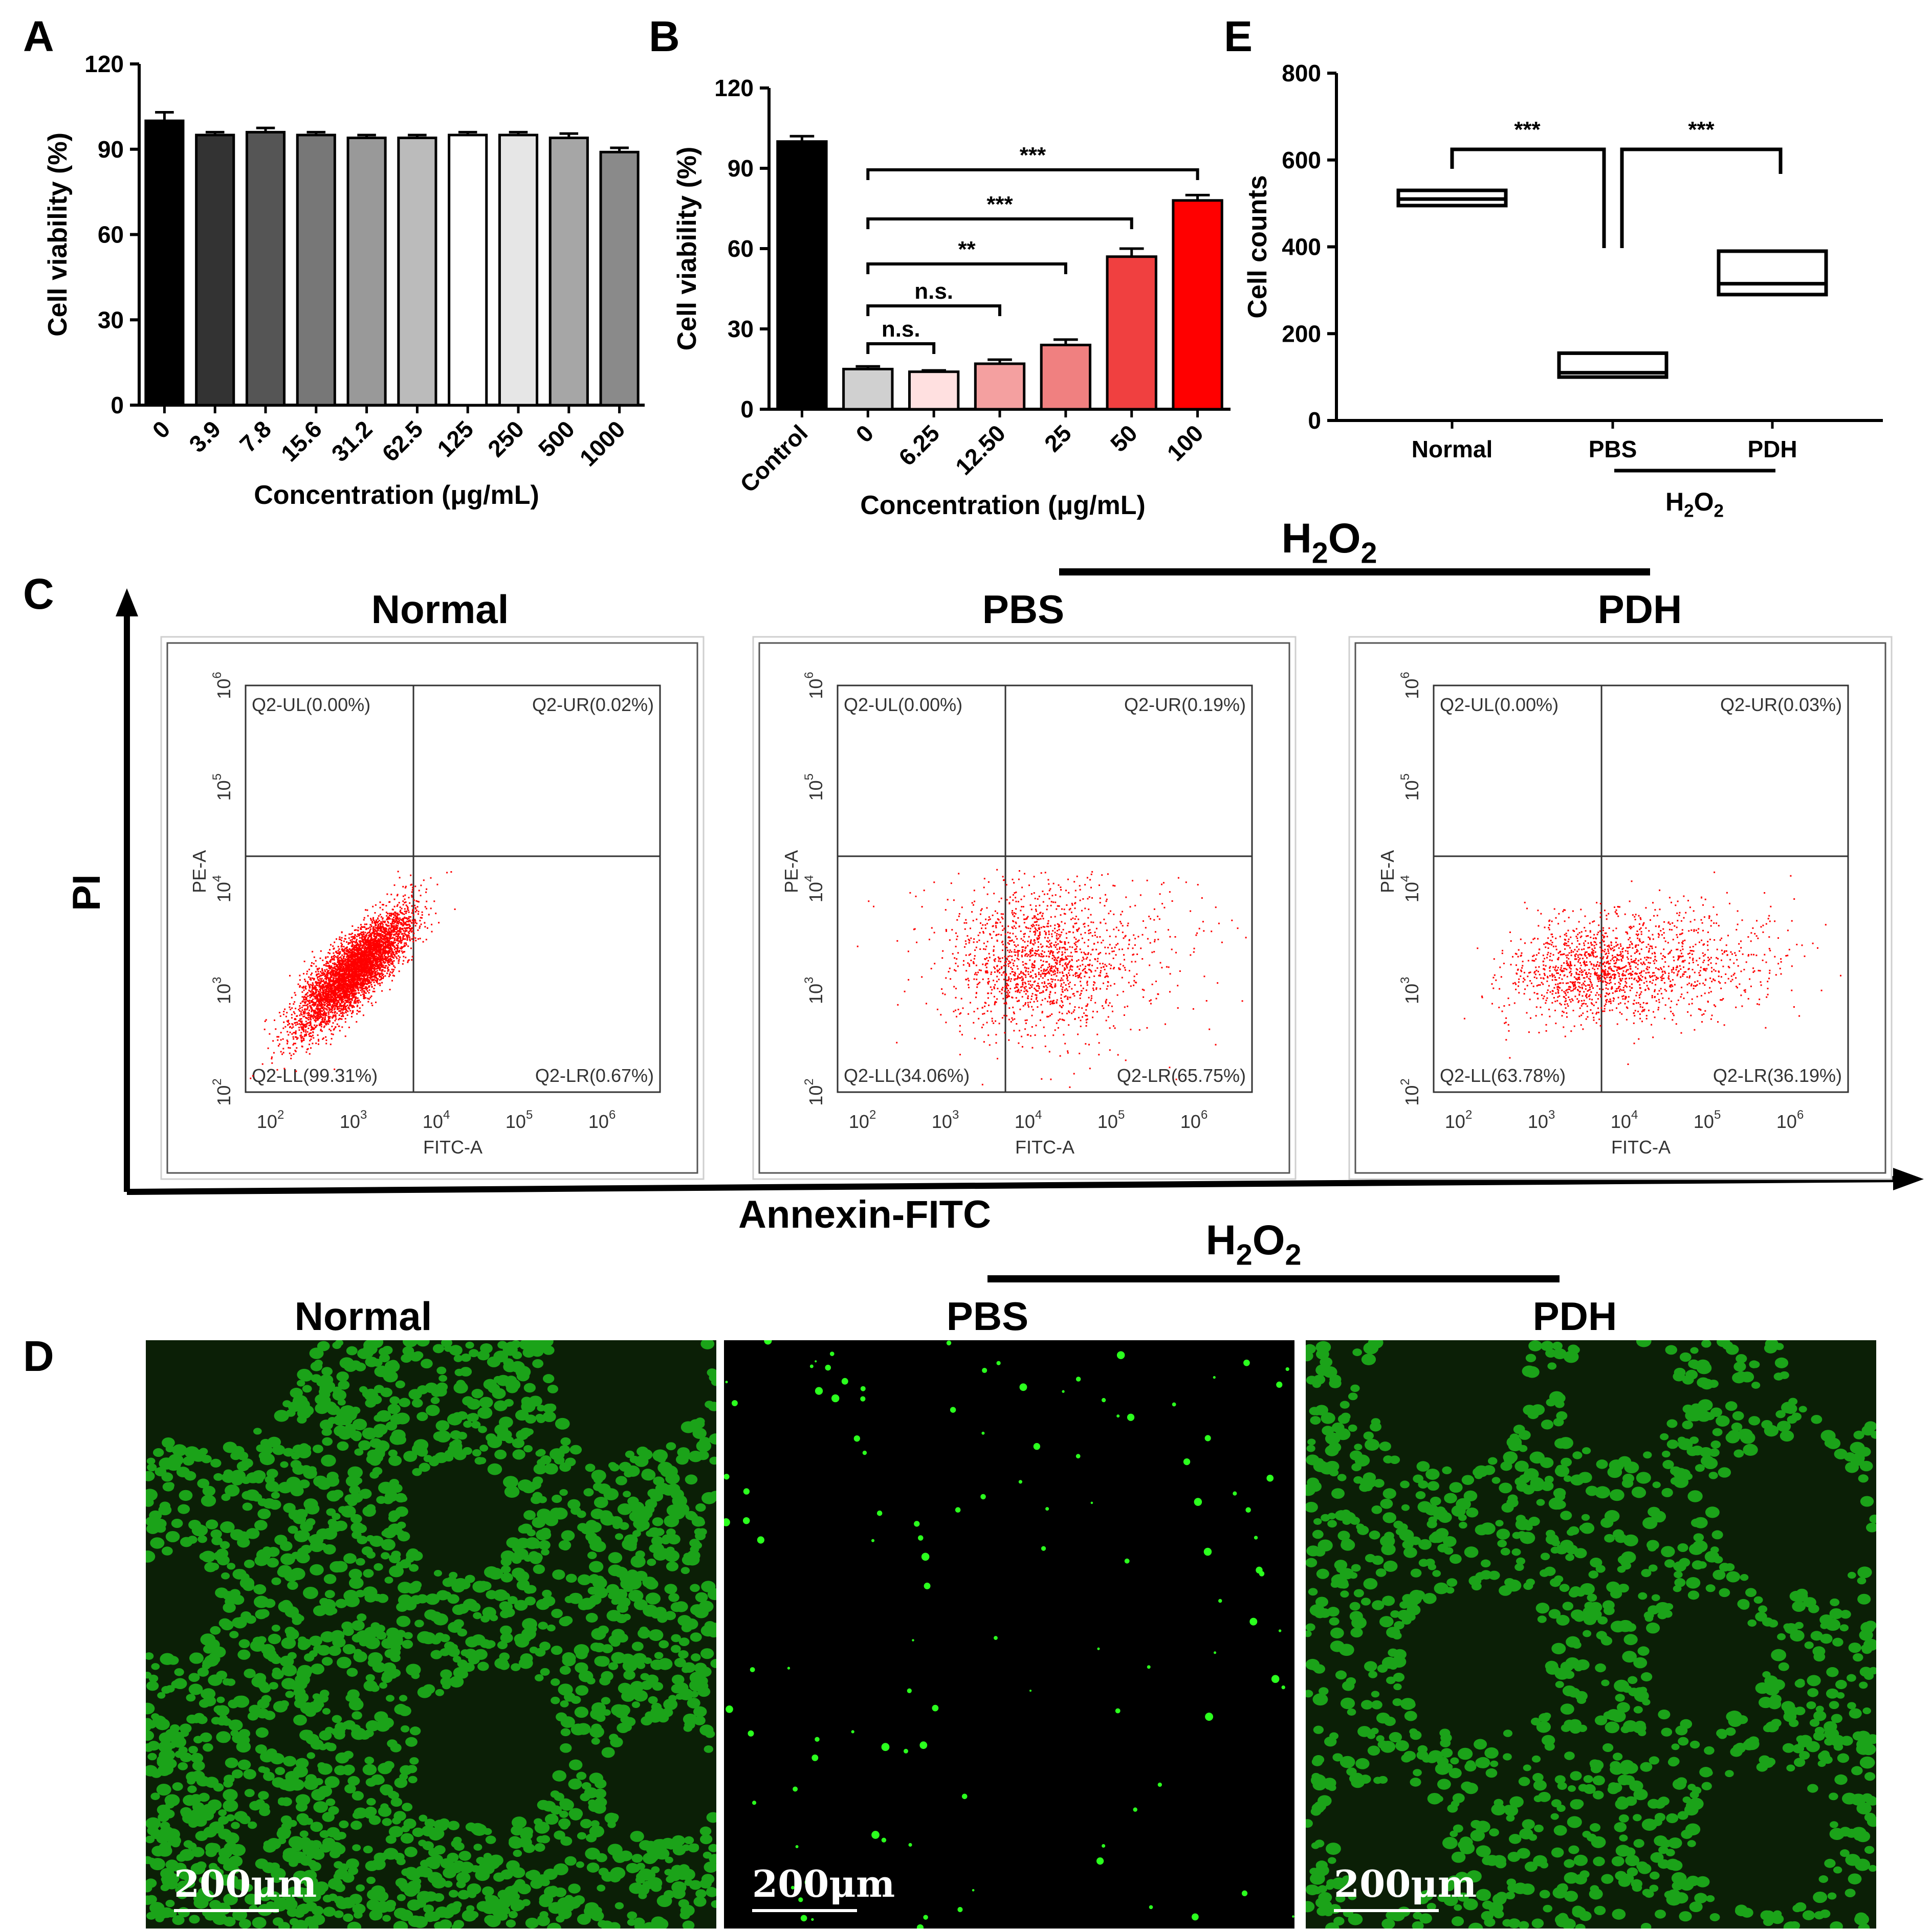  I want to click on micro-panel-title: Normal, so click(363, 1316).